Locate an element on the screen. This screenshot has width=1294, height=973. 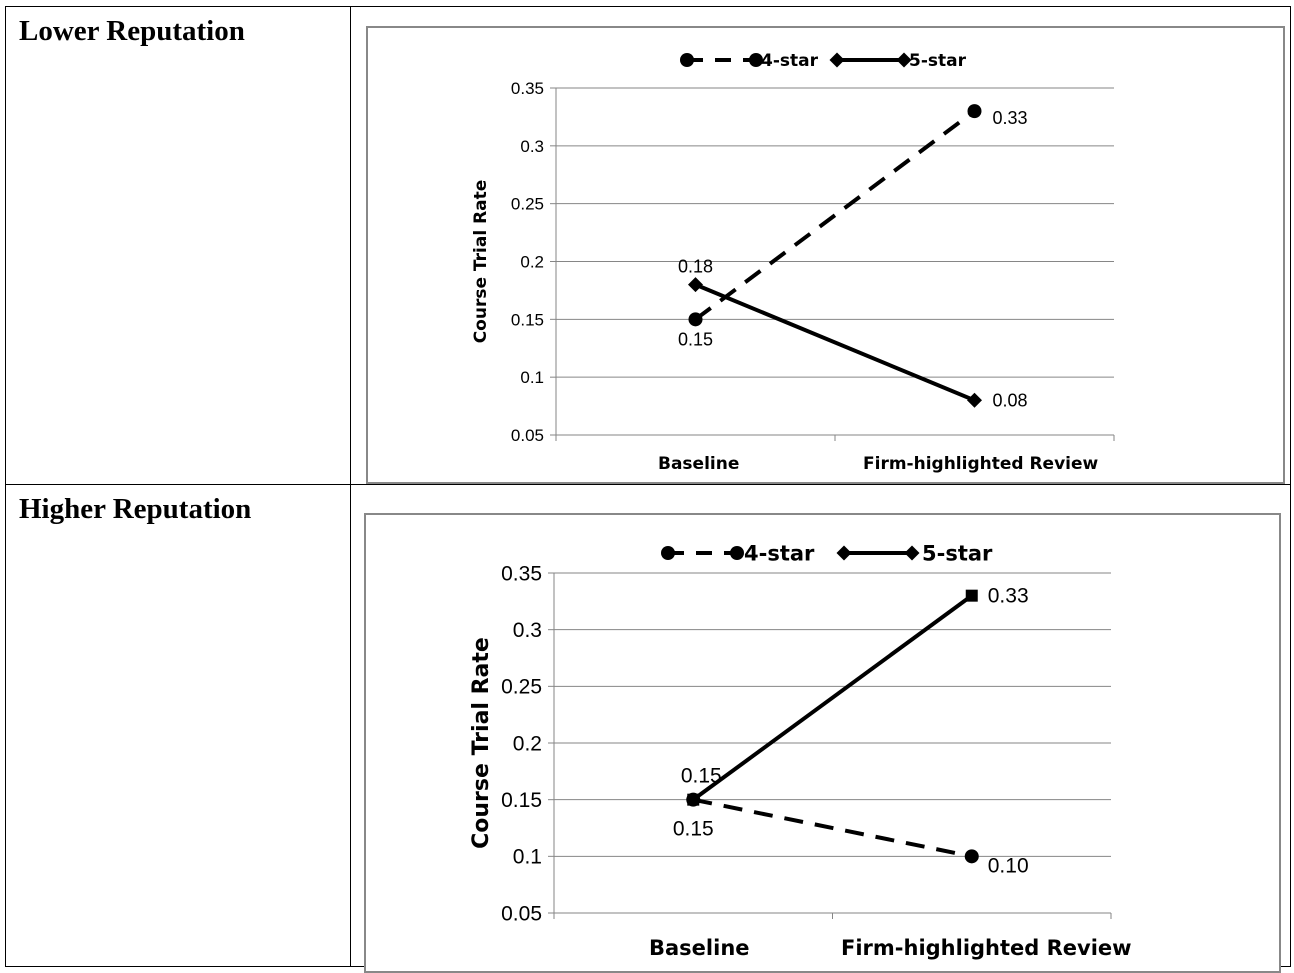
series-5-star: 0.15 0.33 is located at coordinates (855, 695).